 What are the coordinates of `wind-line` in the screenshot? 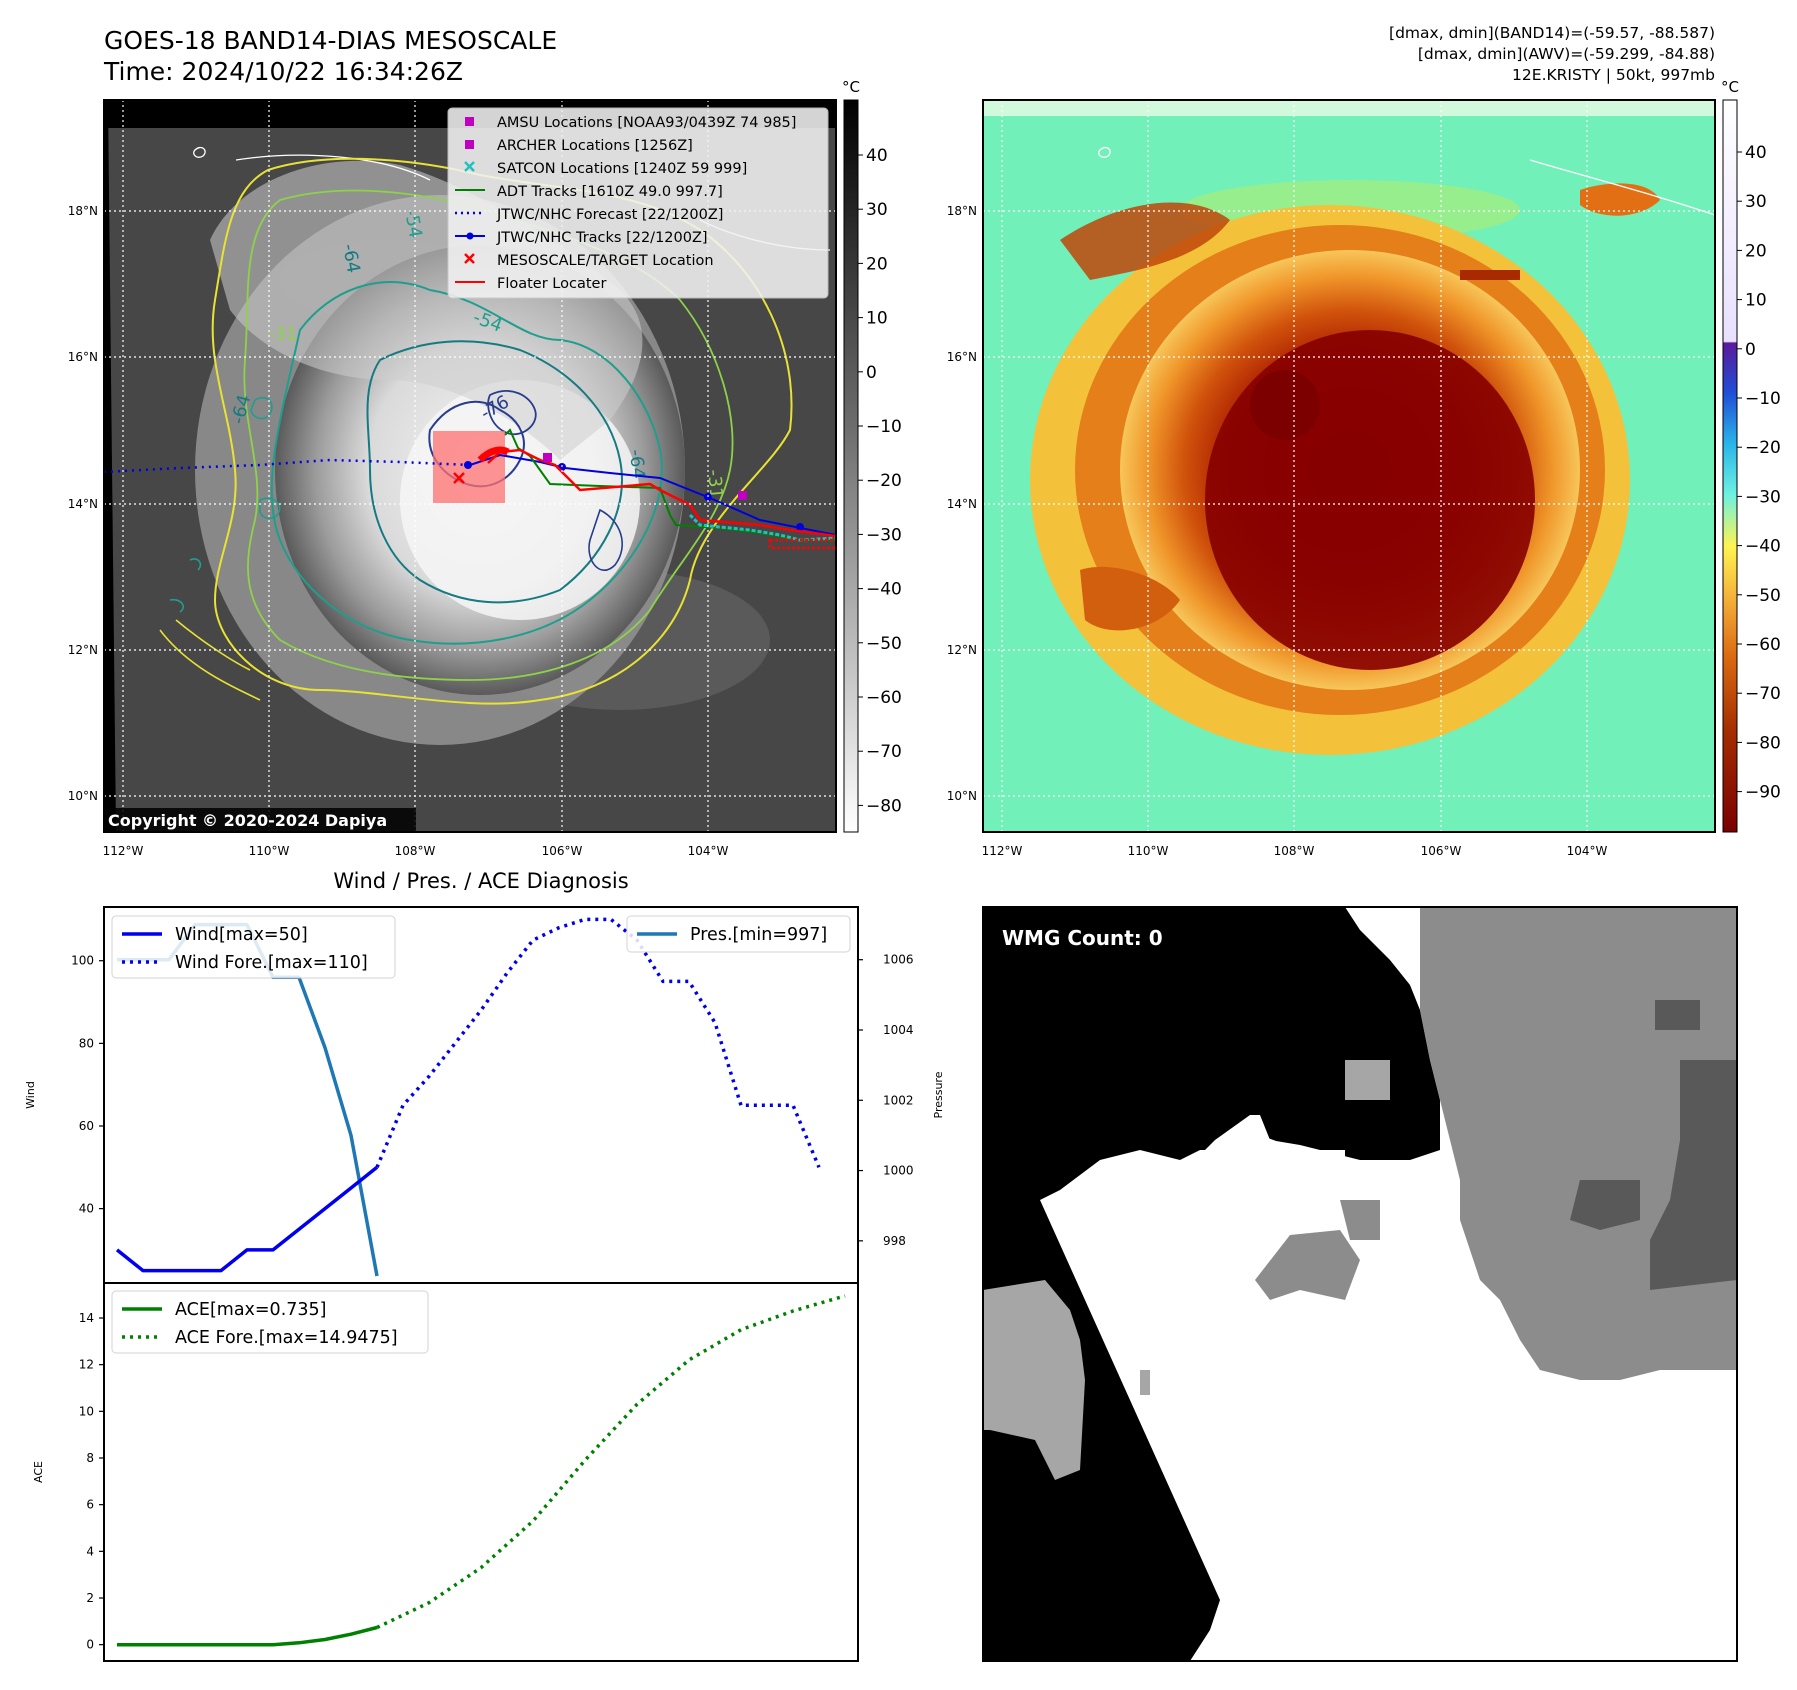 It's located at (247, 1219).